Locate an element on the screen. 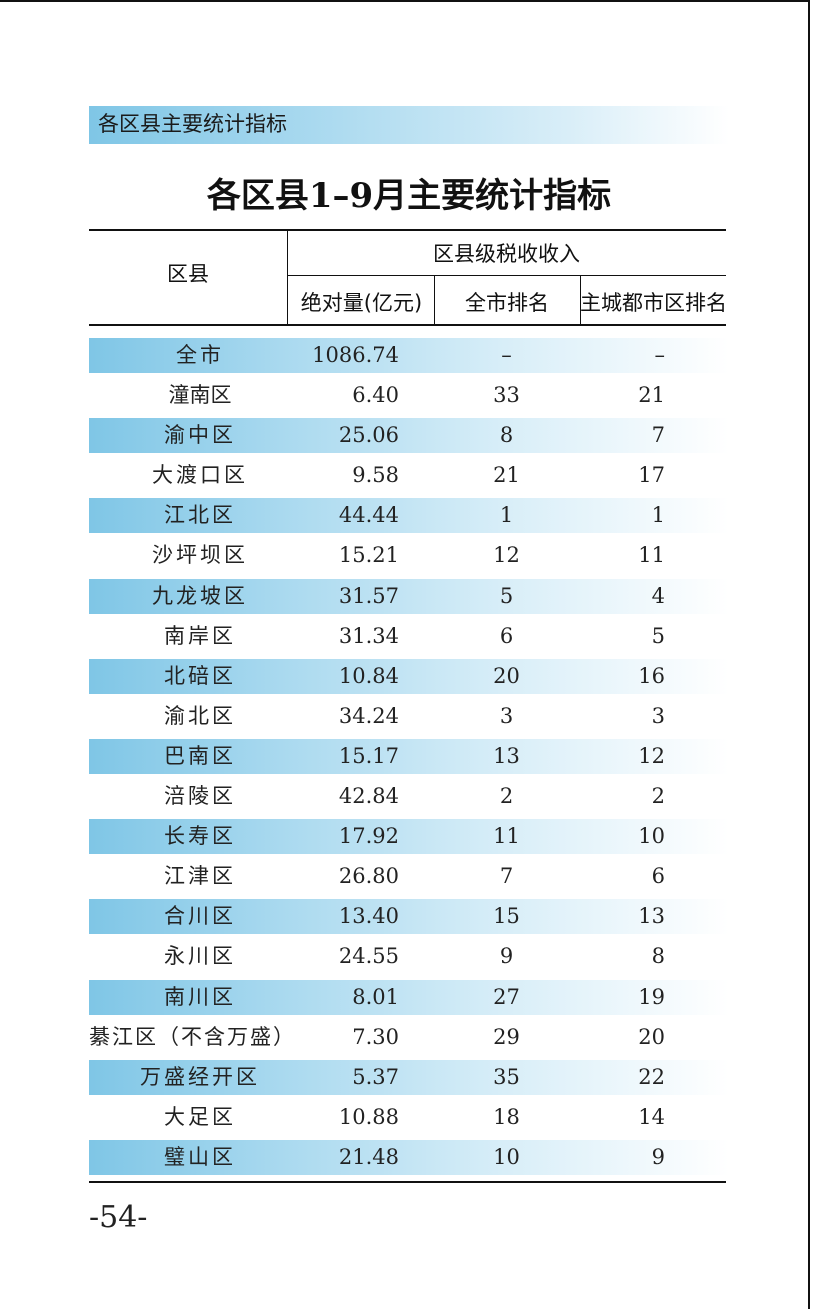 The width and height of the screenshot is (814, 1311). city-rank-value: 21 is located at coordinates (506, 475).